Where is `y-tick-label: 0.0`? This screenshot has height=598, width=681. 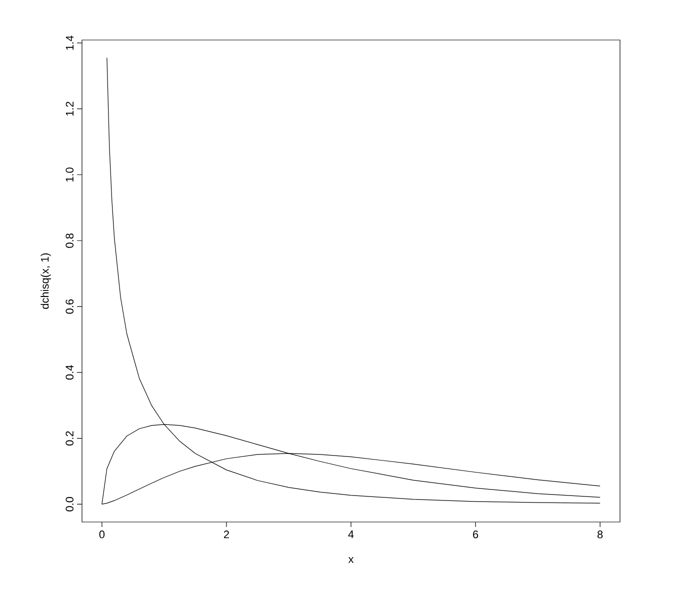 y-tick-label: 0.0 is located at coordinates (70, 504).